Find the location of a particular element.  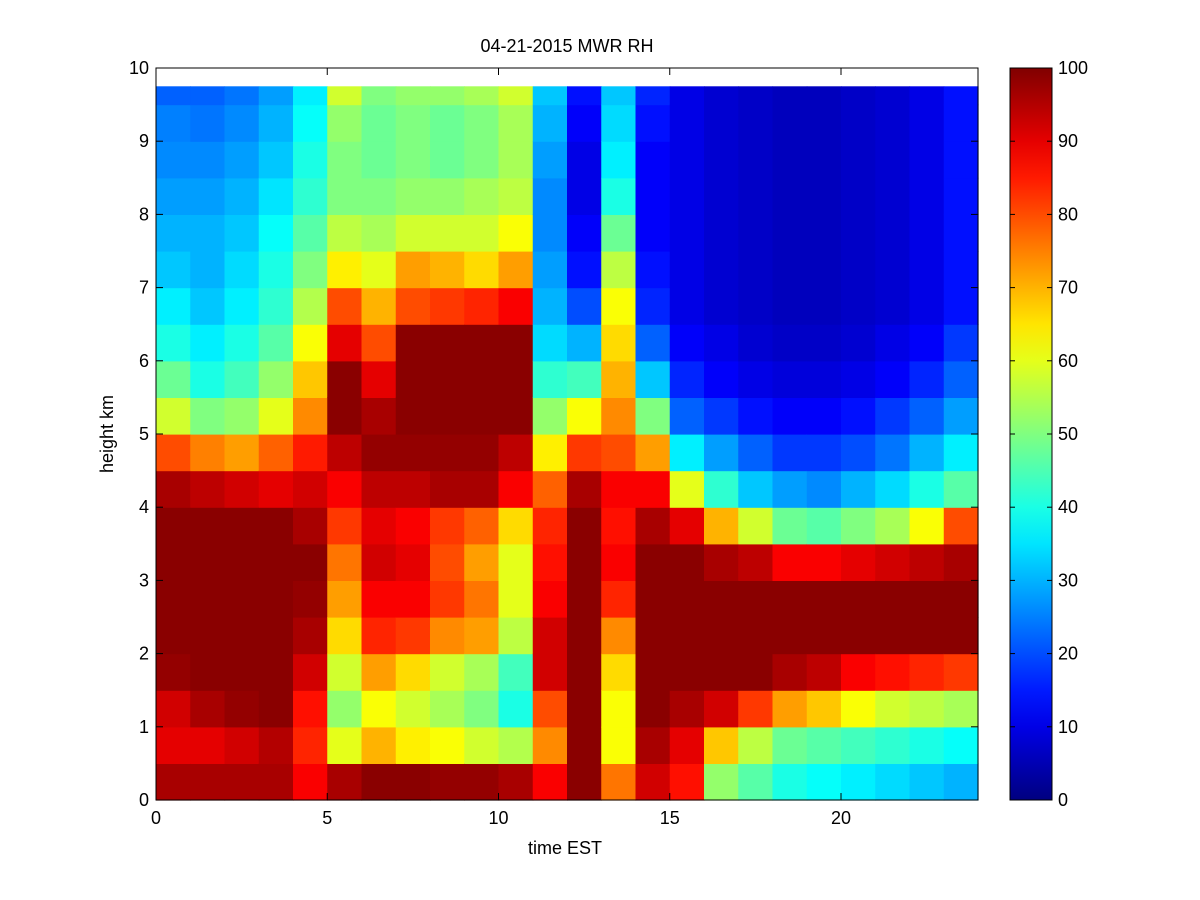

colorbar-gradient is located at coordinates (1031, 434).